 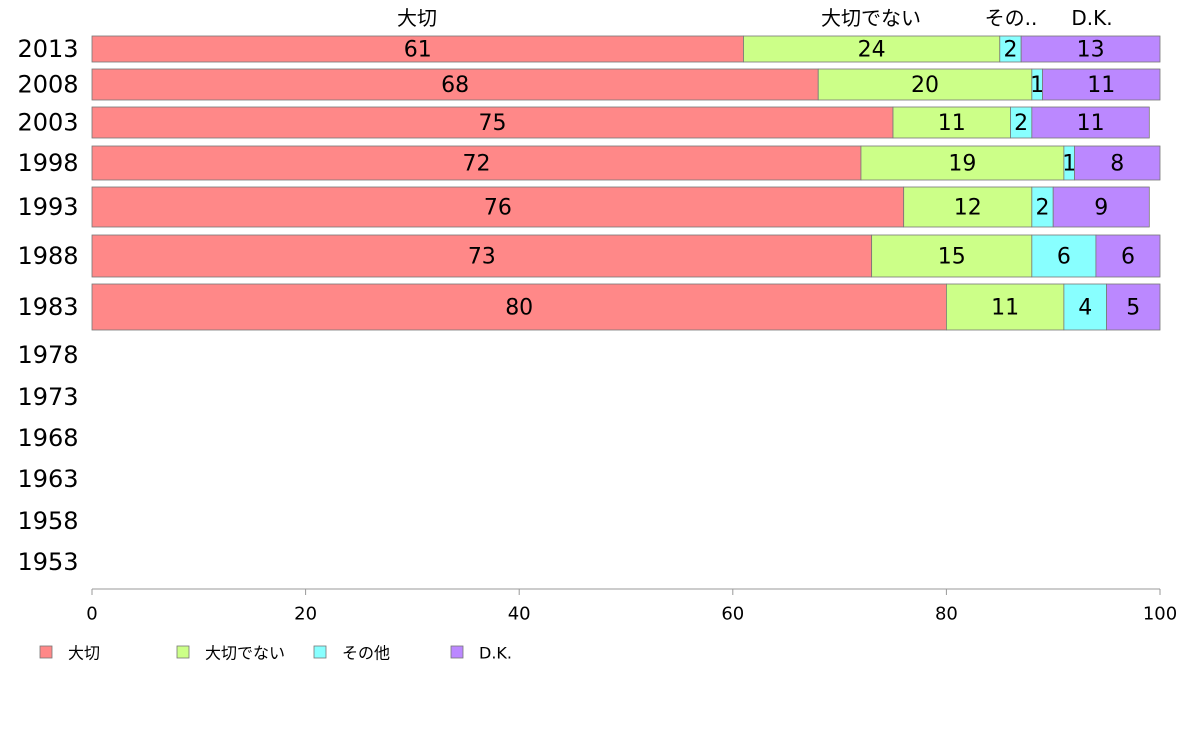 I want to click on x-tick-label: 20, so click(x=305, y=614).